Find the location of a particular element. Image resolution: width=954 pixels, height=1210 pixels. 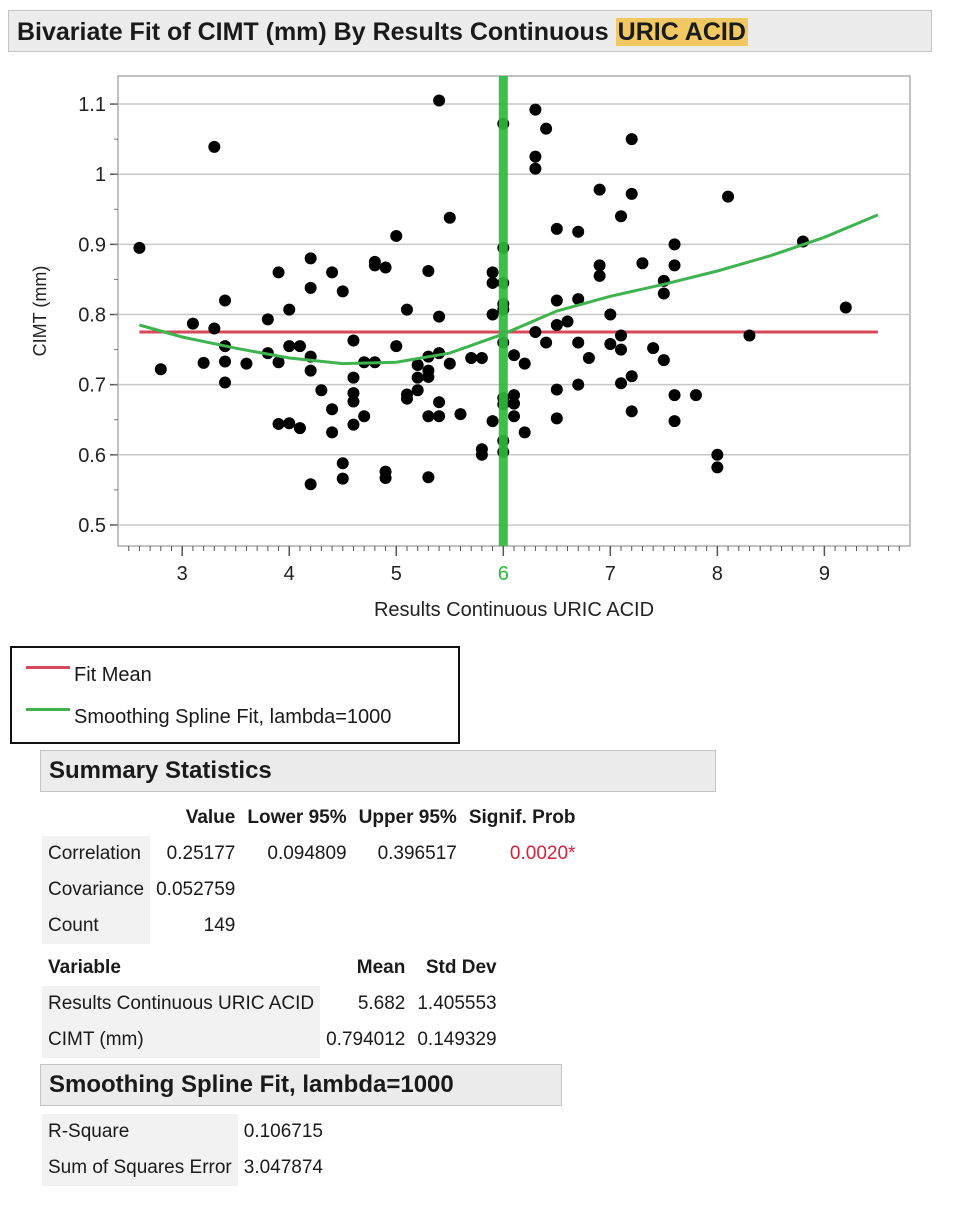

summary-col-blank is located at coordinates (96, 818).